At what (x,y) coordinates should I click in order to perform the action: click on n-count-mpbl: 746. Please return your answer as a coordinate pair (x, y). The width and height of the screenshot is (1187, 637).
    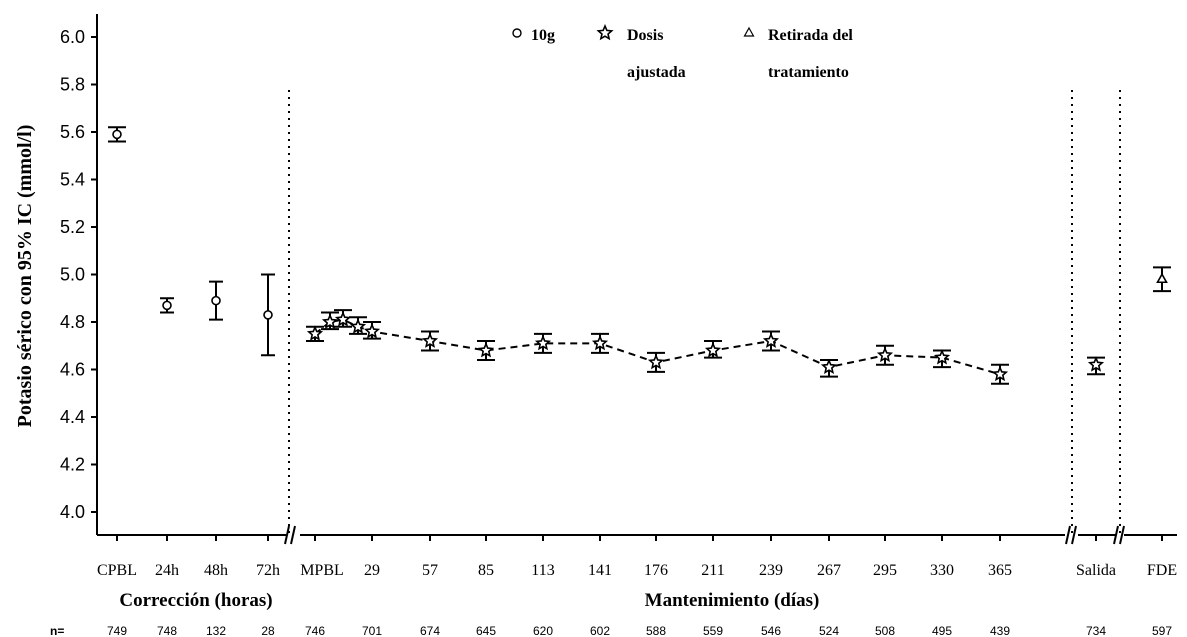
    Looking at the image, I should click on (315, 630).